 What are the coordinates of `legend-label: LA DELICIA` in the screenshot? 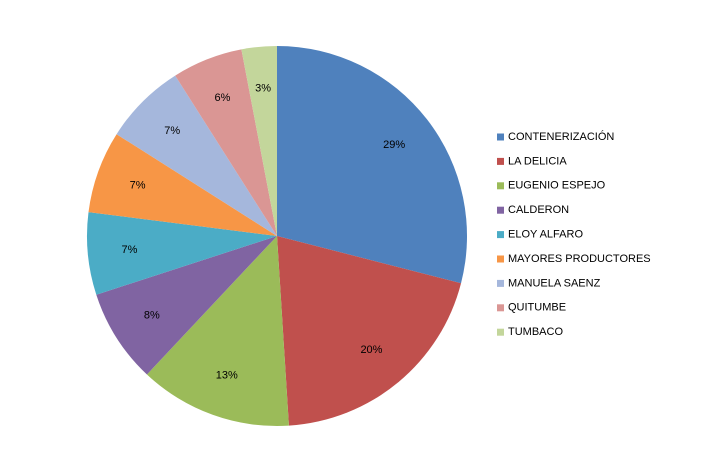 It's located at (537, 161).